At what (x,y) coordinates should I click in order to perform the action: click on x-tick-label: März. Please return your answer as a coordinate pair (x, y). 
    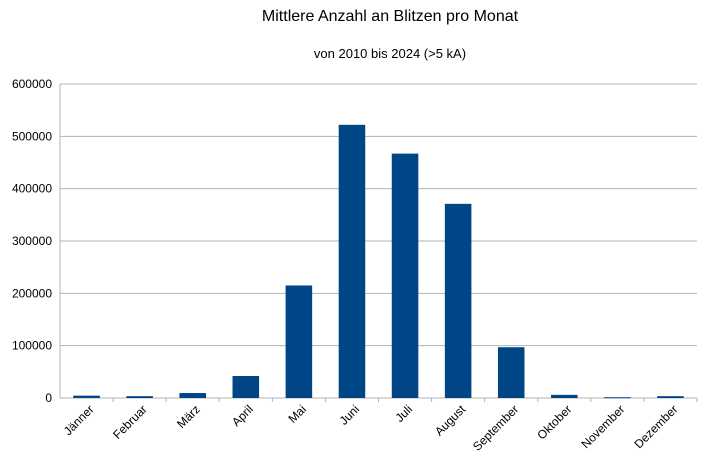
    Looking at the image, I should click on (188, 416).